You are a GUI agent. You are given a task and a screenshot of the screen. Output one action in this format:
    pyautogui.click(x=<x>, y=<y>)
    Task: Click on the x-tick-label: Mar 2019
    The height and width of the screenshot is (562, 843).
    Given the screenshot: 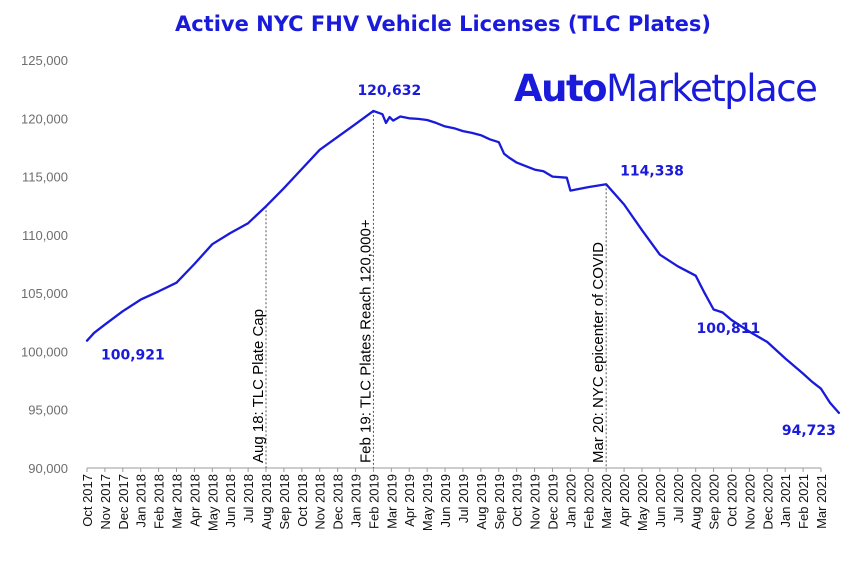 What is the action you would take?
    pyautogui.click(x=391, y=501)
    